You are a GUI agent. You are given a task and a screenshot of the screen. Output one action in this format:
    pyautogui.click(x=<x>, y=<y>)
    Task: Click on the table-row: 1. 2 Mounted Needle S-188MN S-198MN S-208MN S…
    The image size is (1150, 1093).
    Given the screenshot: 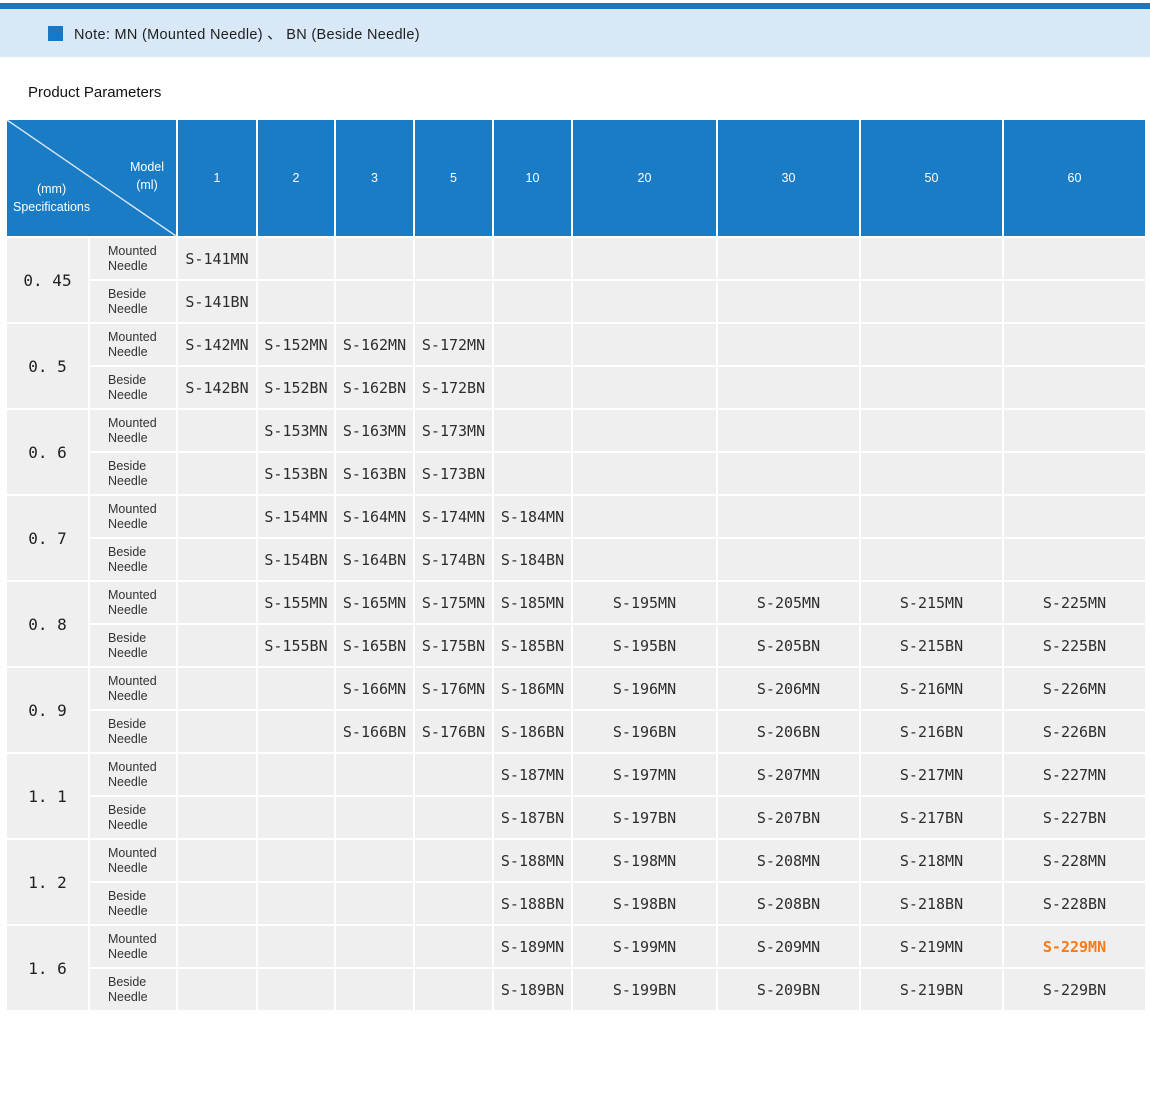 What is the action you would take?
    pyautogui.click(x=576, y=882)
    